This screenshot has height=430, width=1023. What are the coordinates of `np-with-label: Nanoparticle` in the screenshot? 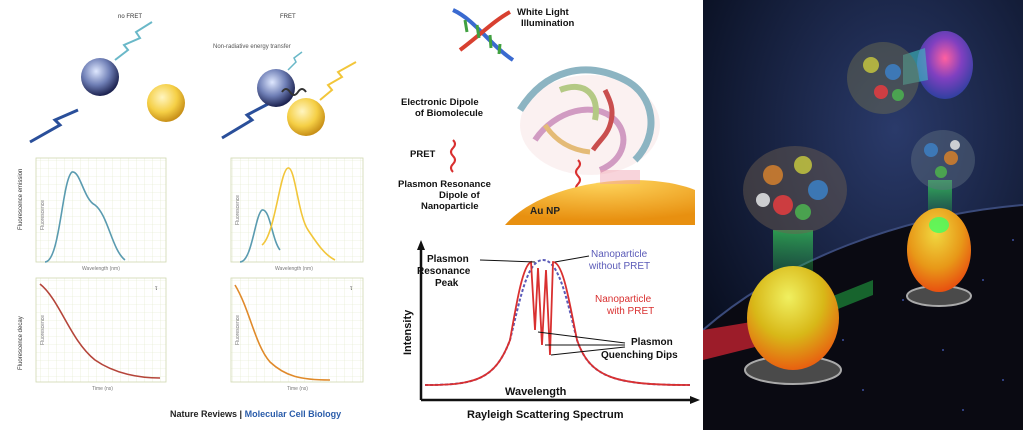 It's located at (623, 299).